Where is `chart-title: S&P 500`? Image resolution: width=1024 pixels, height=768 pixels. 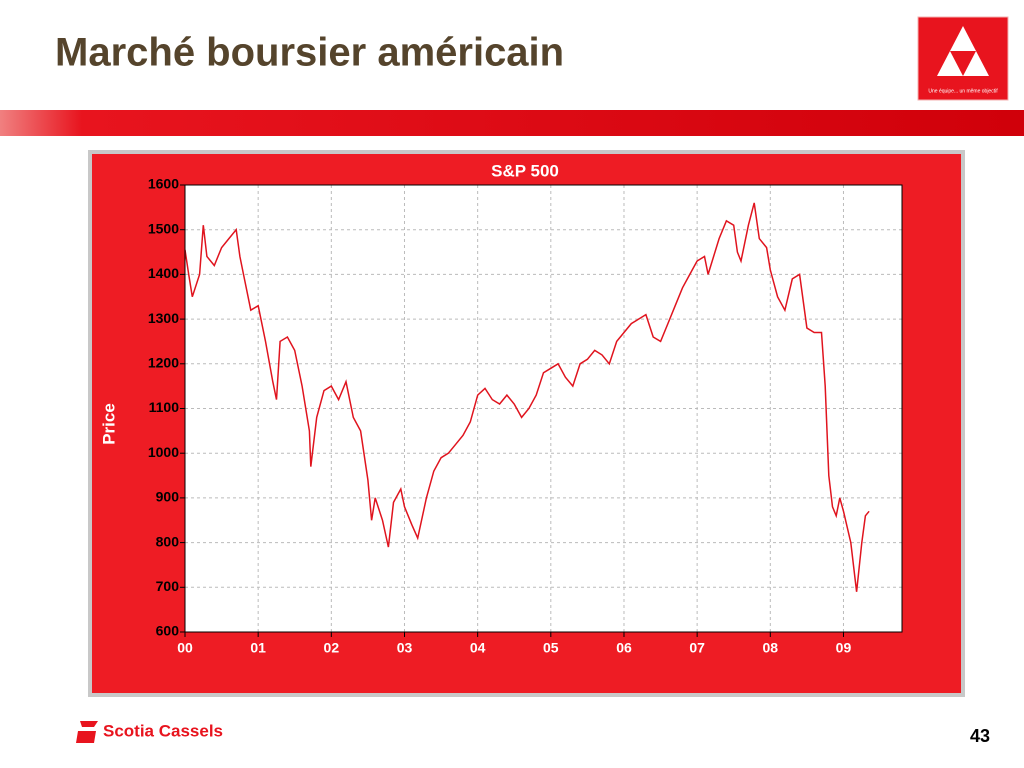 chart-title: S&P 500 is located at coordinates (525, 170).